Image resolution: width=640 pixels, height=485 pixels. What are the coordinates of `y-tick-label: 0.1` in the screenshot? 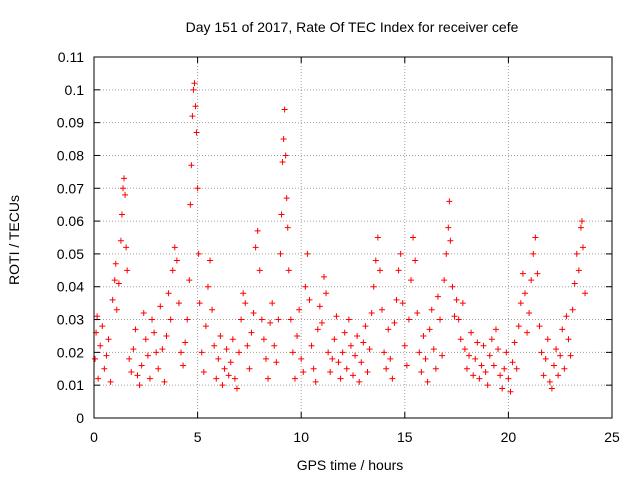 It's located at (75, 90).